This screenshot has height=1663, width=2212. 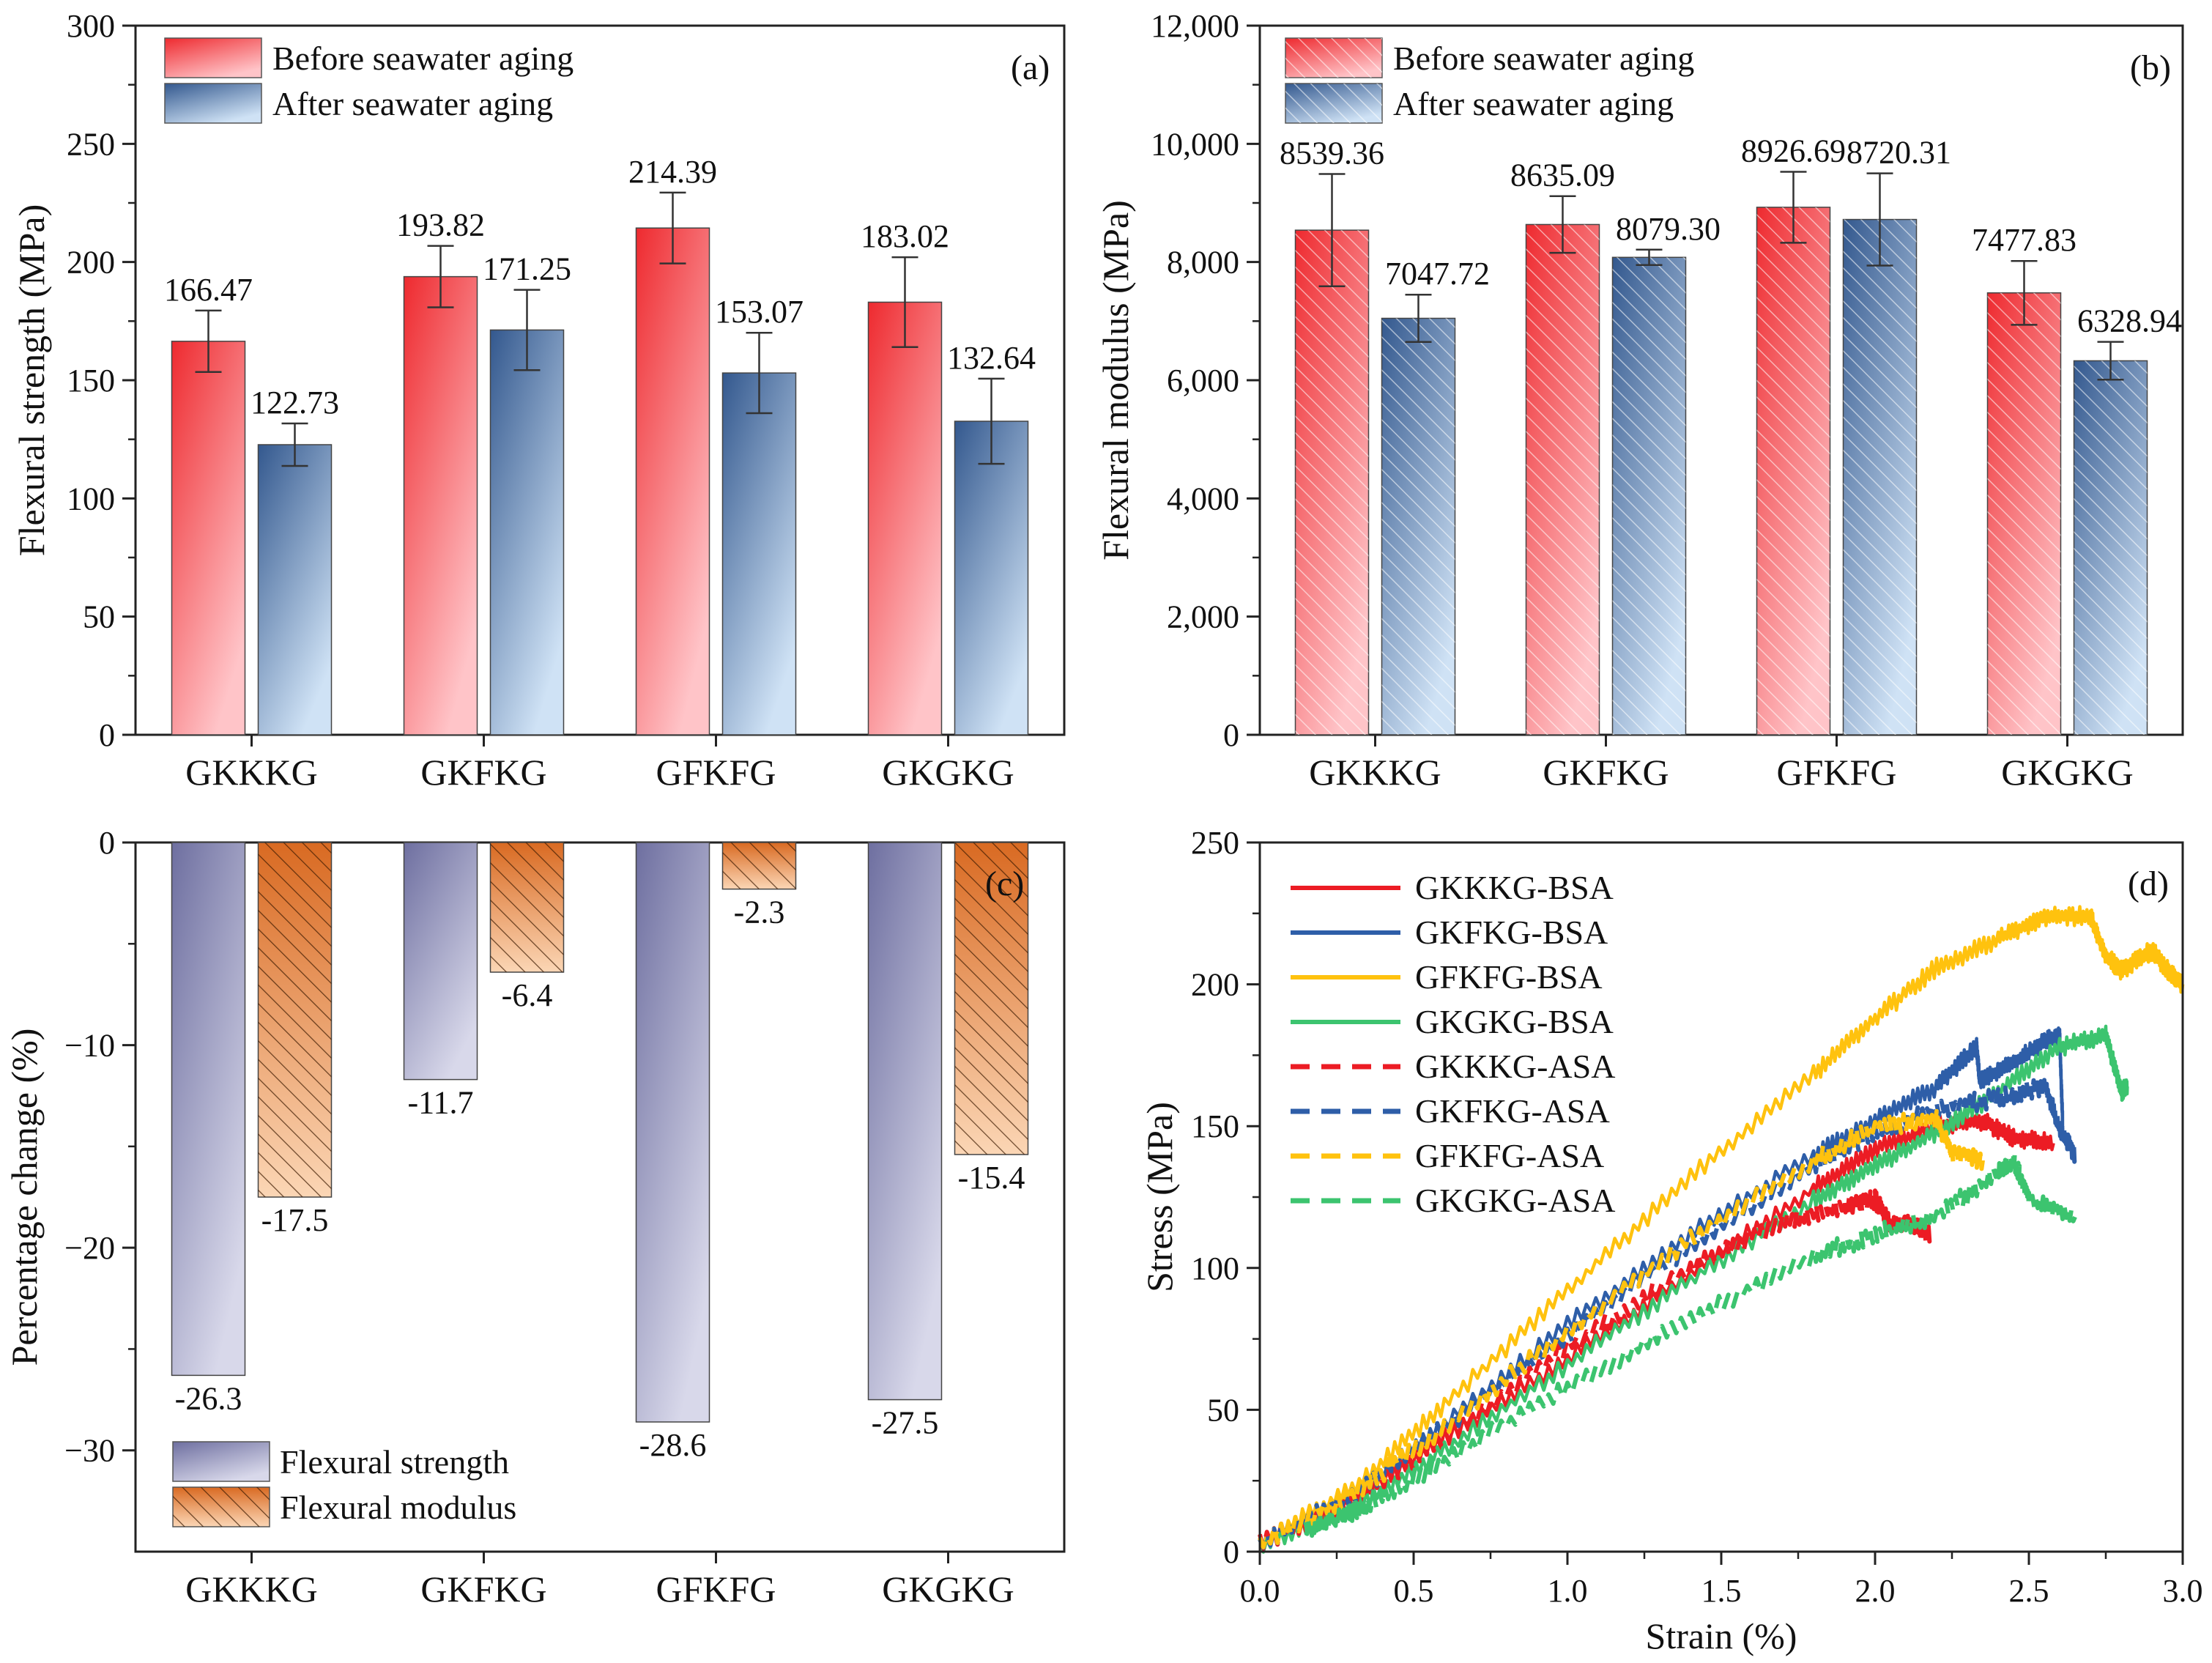 What do you see at coordinates (1115, 380) in the screenshot?
I see `panel-b-ylabel: Flexural modulus (MPa)` at bounding box center [1115, 380].